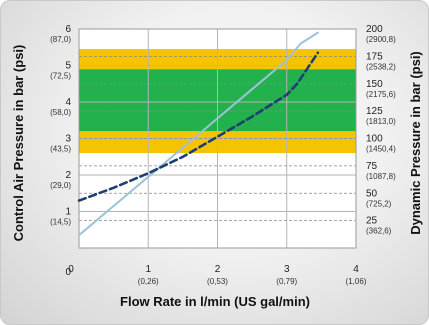  What do you see at coordinates (374, 111) in the screenshot?
I see `y2-tick-label: 125` at bounding box center [374, 111].